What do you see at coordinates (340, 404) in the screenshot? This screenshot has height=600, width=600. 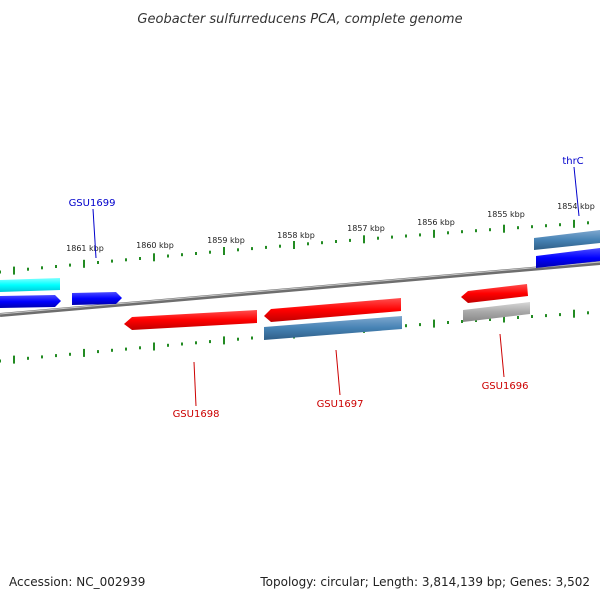 I see `label-gsu1697: GSU1697` at bounding box center [340, 404].